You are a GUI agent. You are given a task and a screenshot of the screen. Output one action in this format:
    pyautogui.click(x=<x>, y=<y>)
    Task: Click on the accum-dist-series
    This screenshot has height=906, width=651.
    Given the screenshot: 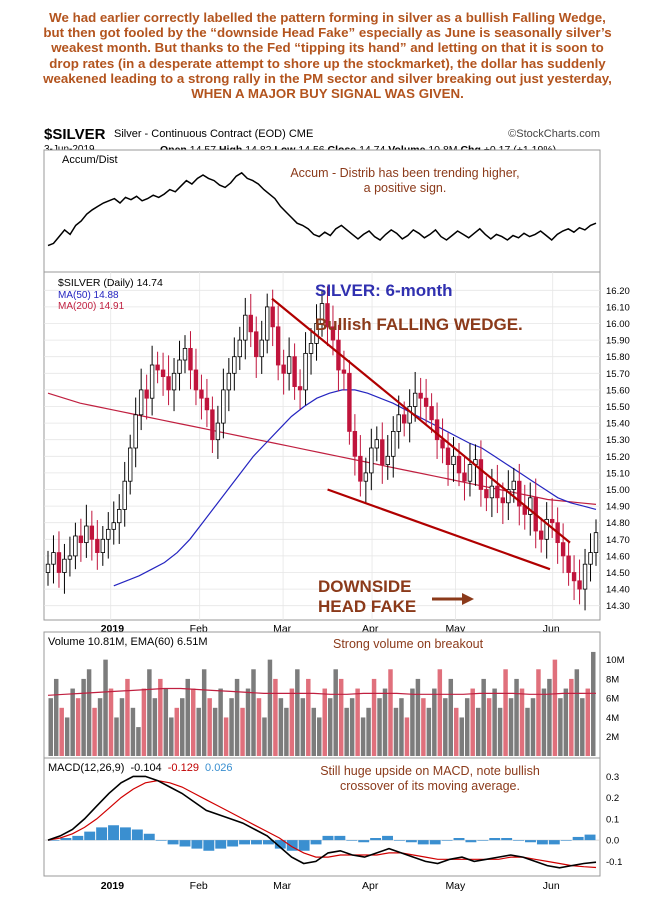 What is the action you would take?
    pyautogui.click(x=322, y=209)
    